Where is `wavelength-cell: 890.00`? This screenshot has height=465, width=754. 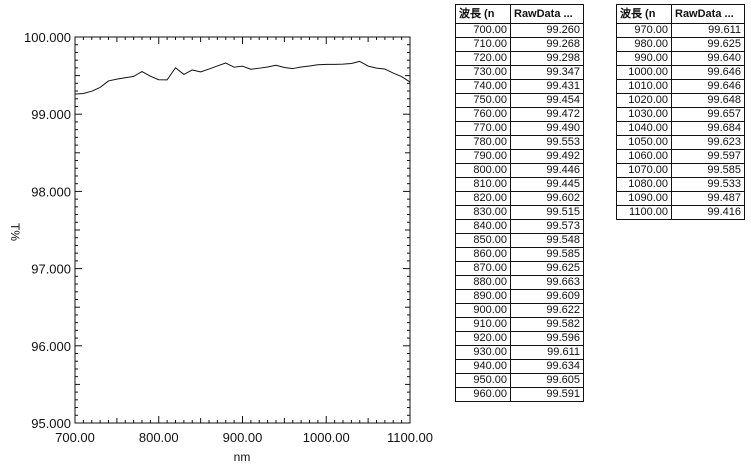
wavelength-cell: 890.00 is located at coordinates (483, 296).